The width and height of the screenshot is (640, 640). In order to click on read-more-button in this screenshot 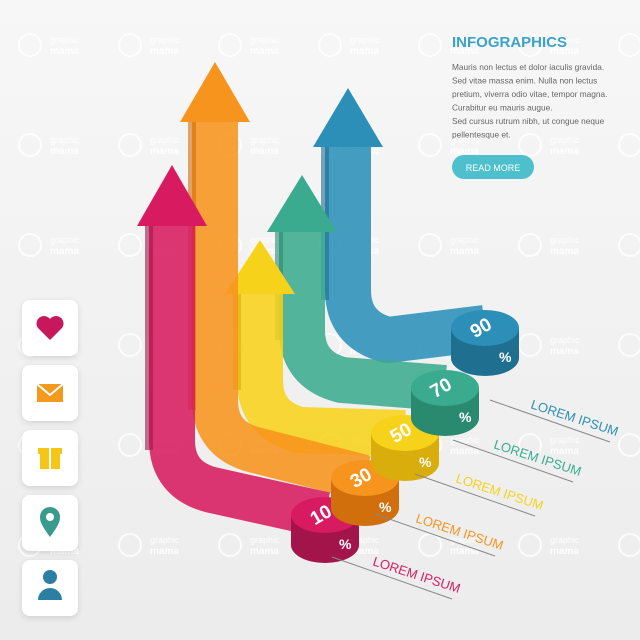, I will do `click(493, 167)`.